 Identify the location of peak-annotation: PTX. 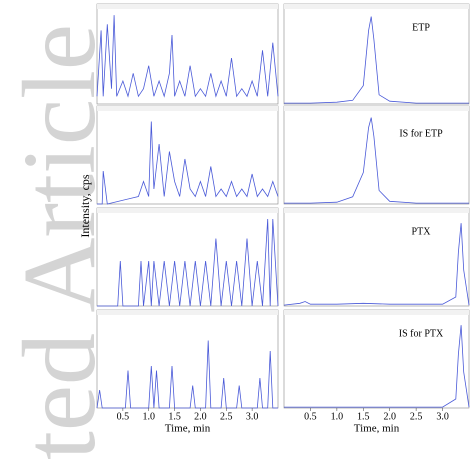
(422, 231).